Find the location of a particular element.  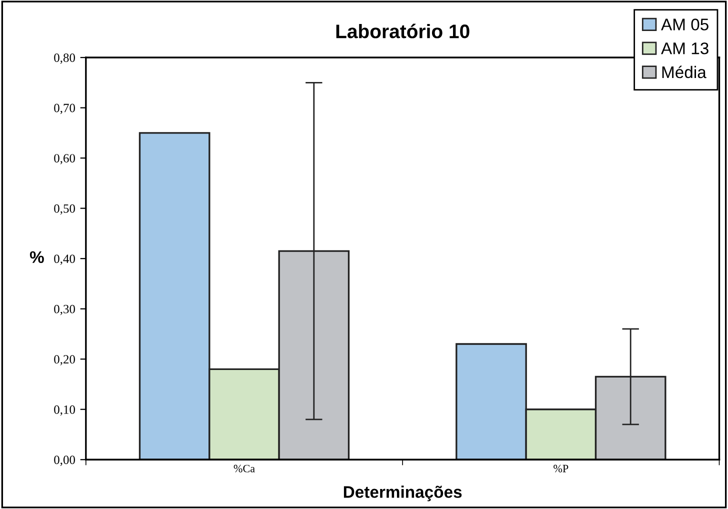

y-tick-label: 0,00 is located at coordinates (65, 461).